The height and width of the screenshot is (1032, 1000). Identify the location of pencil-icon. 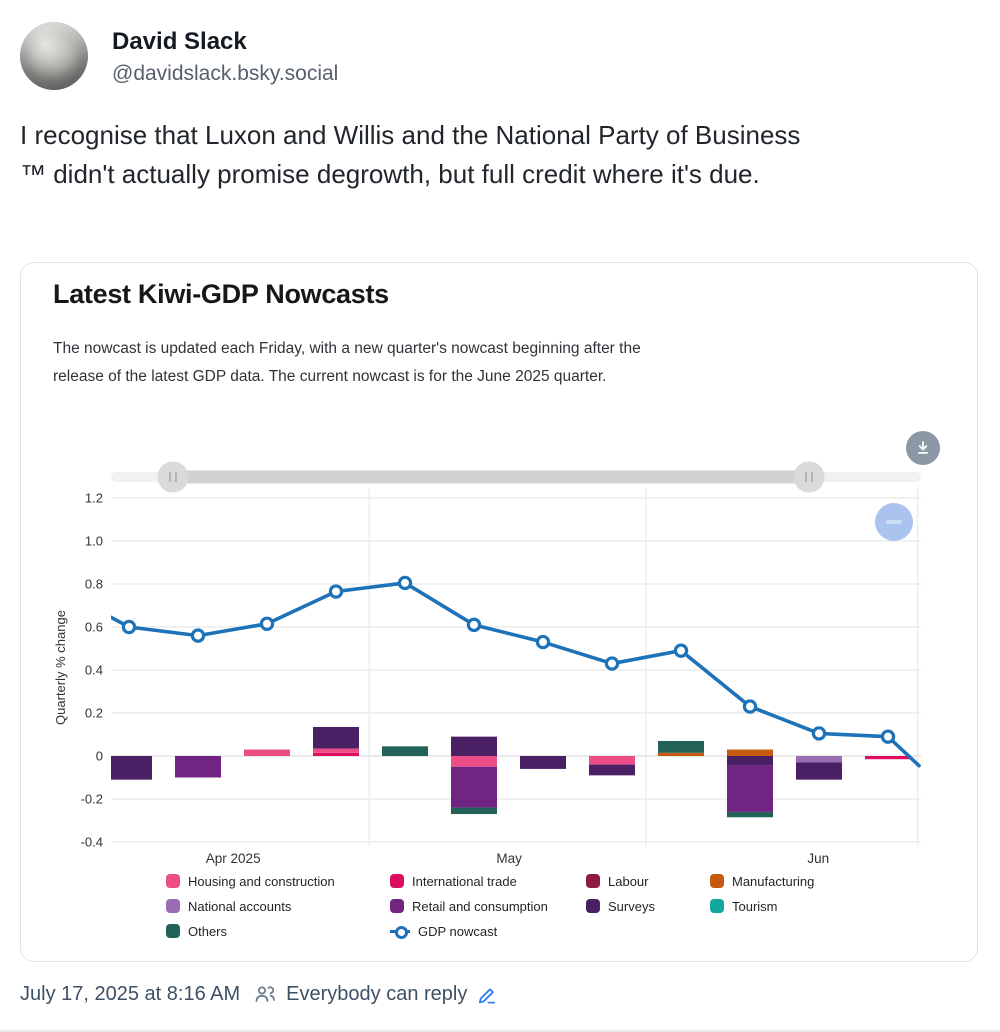
(487, 994).